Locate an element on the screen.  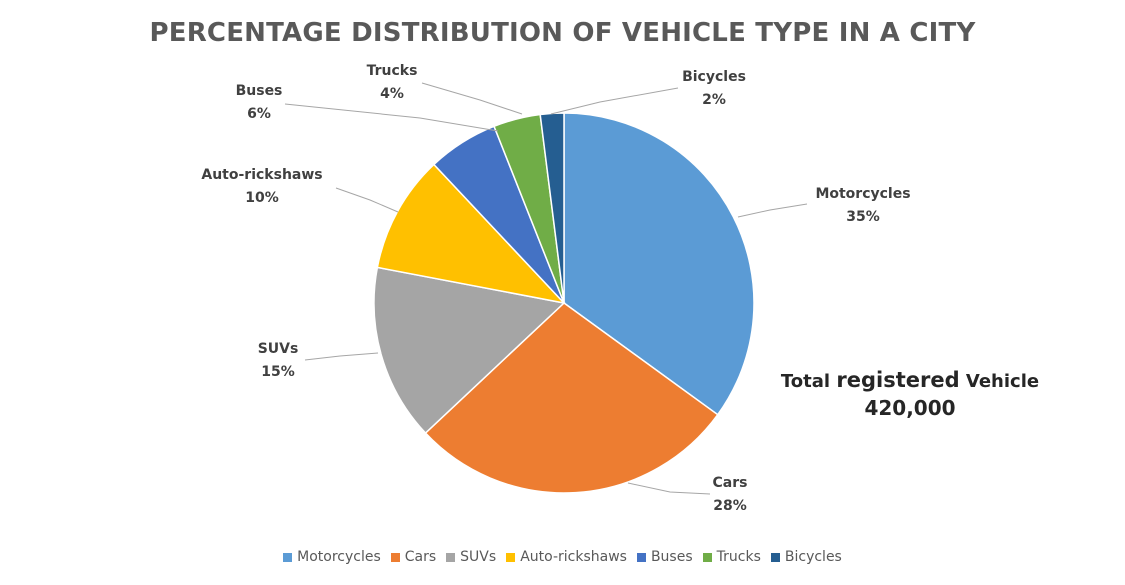
slice-value-buses: 6% is located at coordinates (259, 114).